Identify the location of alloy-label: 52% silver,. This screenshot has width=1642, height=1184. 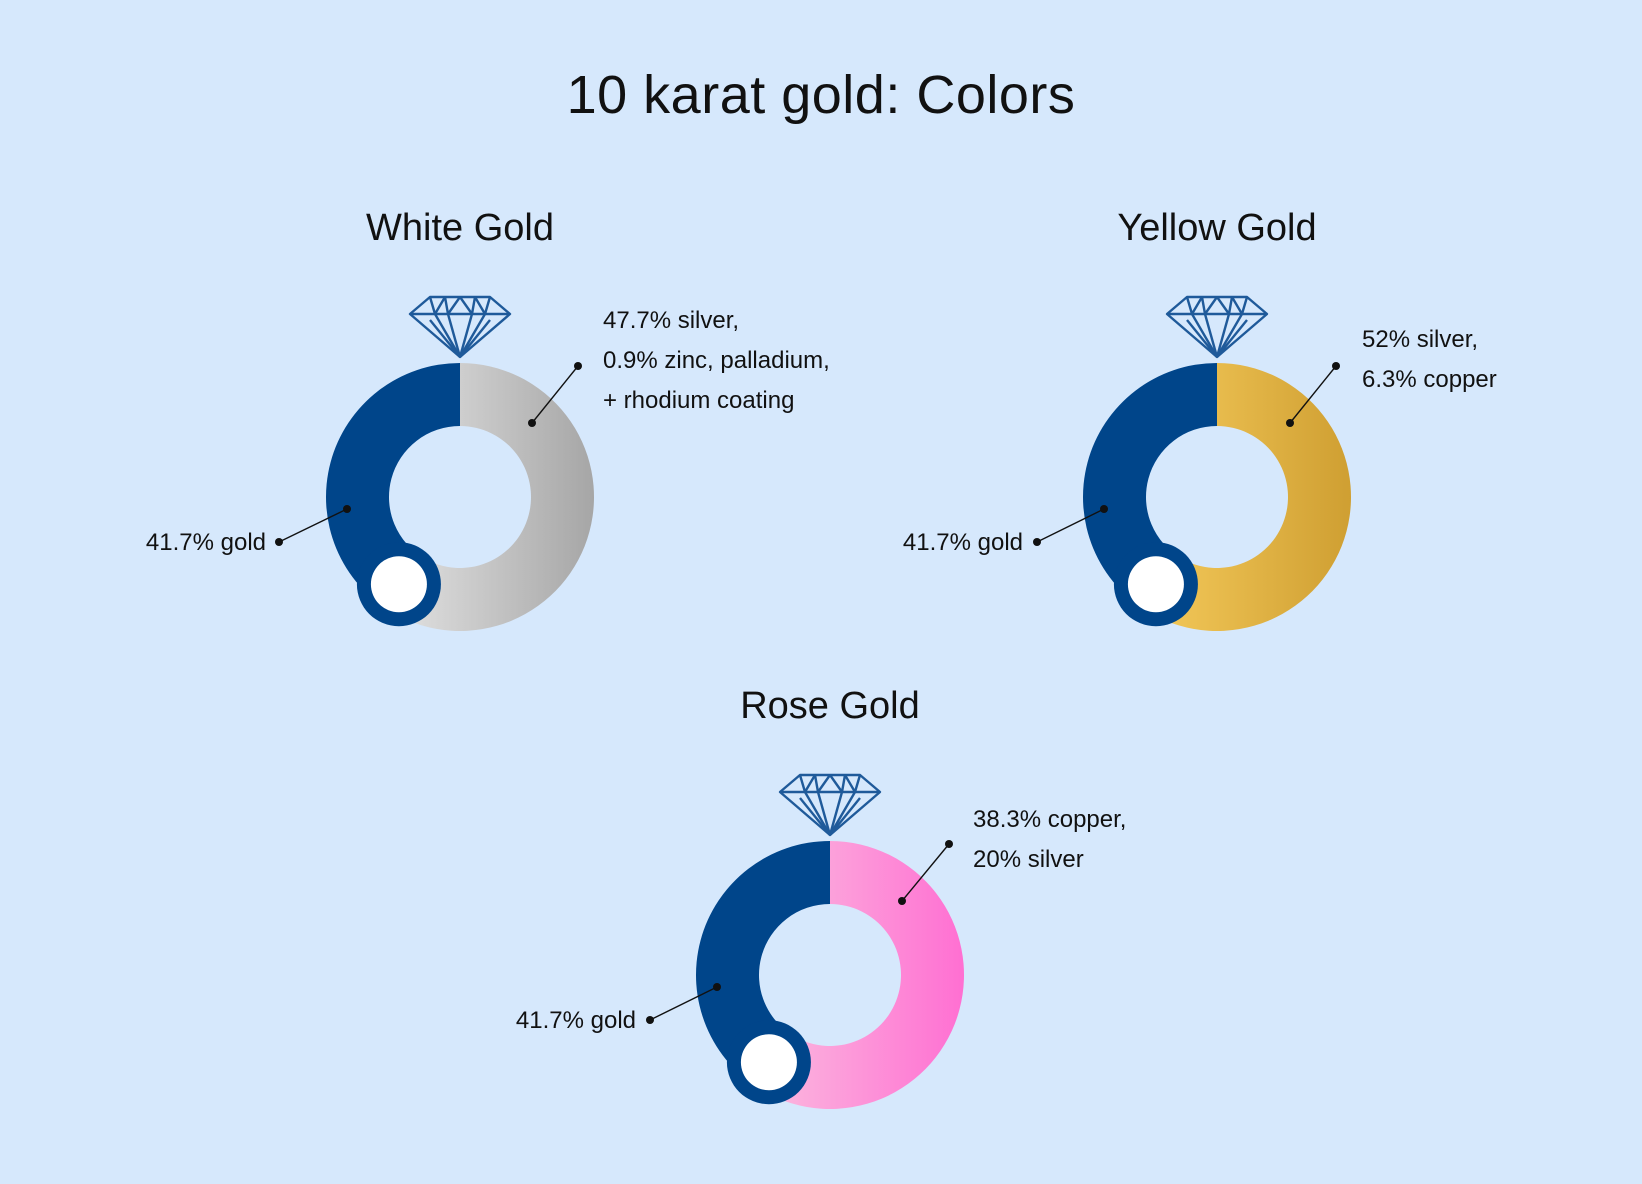
(1420, 339).